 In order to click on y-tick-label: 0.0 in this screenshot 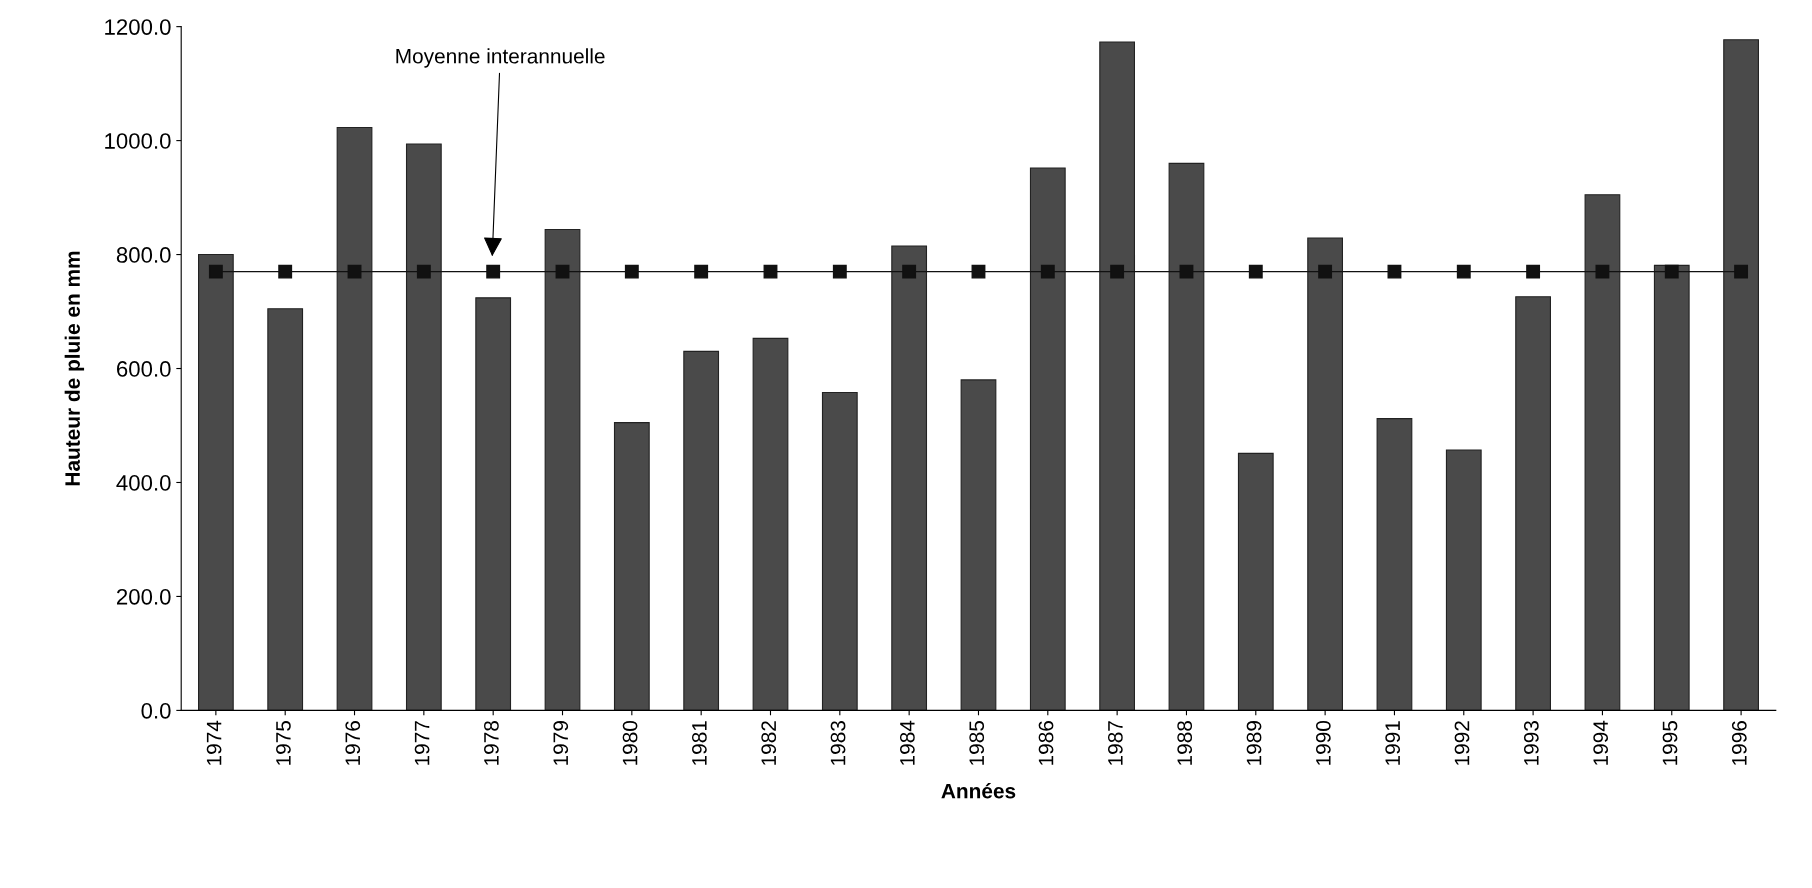, I will do `click(156, 710)`.